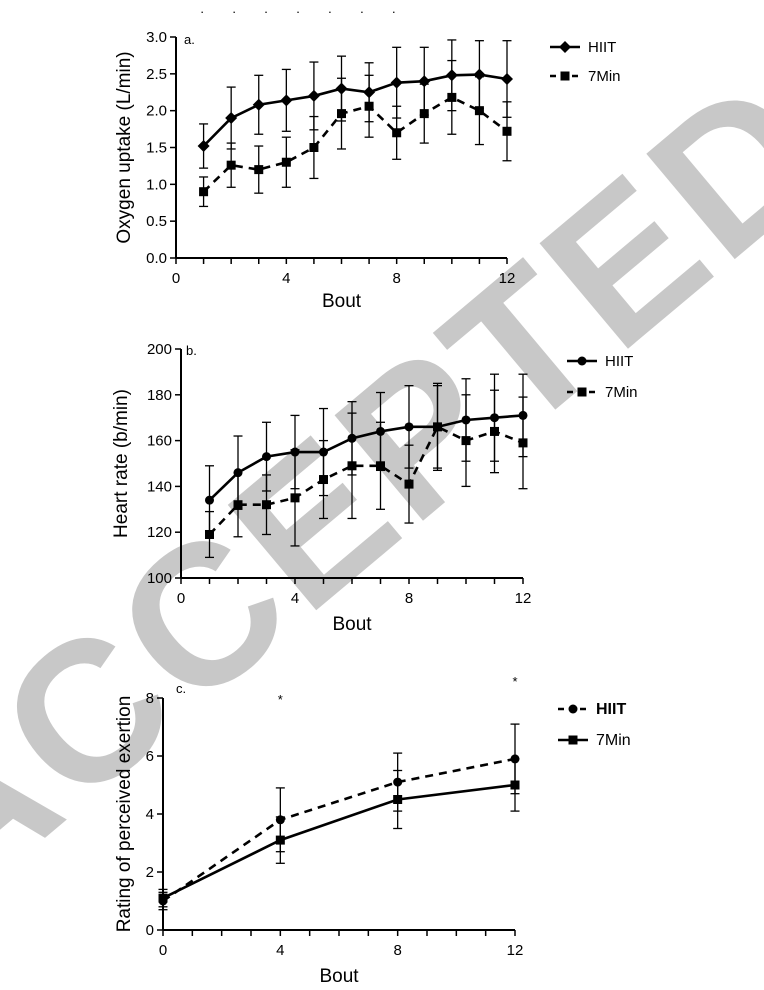 This screenshot has height=990, width=764. Describe the element at coordinates (159, 578) in the screenshot. I see `y-tick-label: 100` at that location.